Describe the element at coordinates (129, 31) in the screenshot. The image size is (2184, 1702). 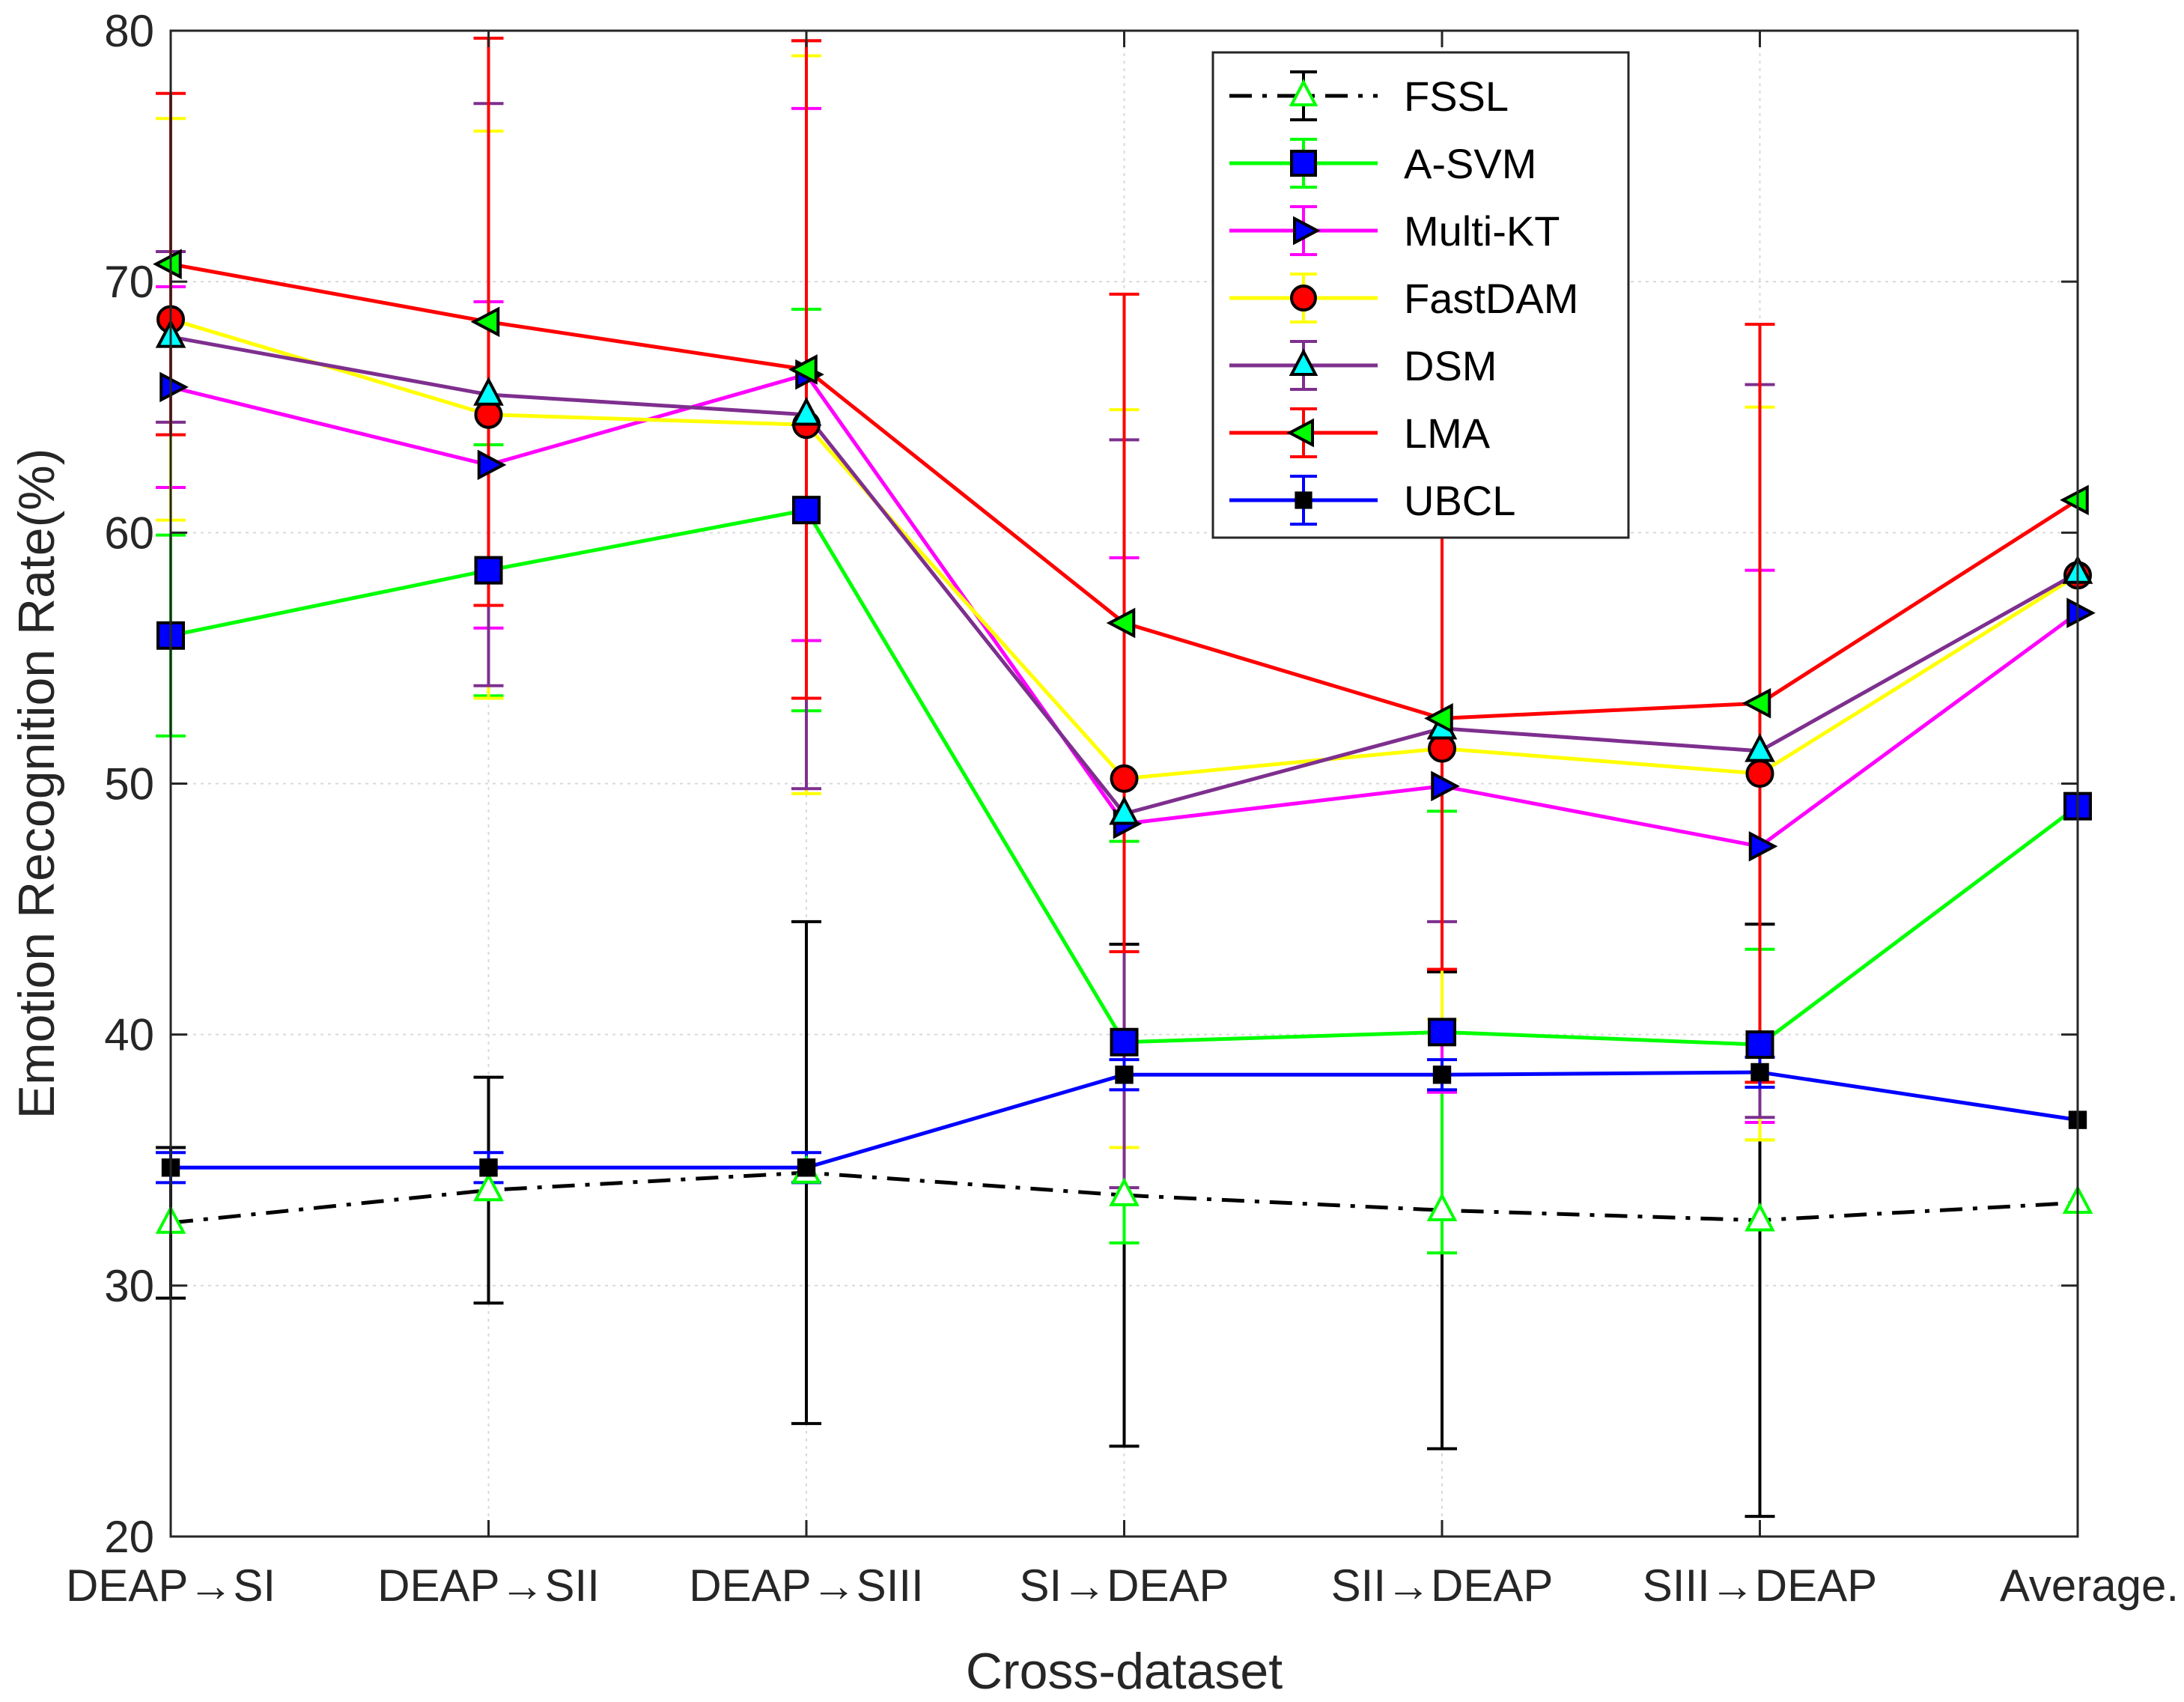
I see `y-tick-label: 80` at that location.